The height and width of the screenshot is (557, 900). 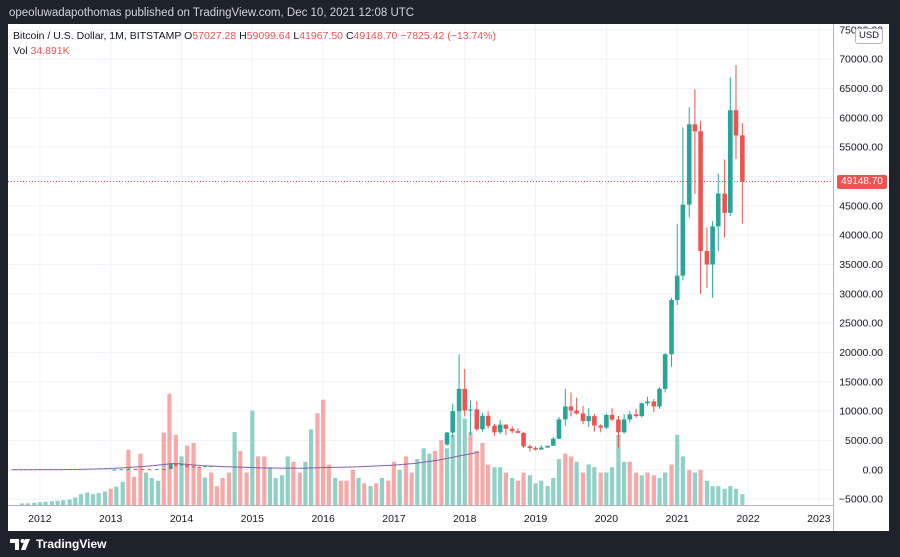 I want to click on time-tick-label: 2015, so click(x=253, y=519).